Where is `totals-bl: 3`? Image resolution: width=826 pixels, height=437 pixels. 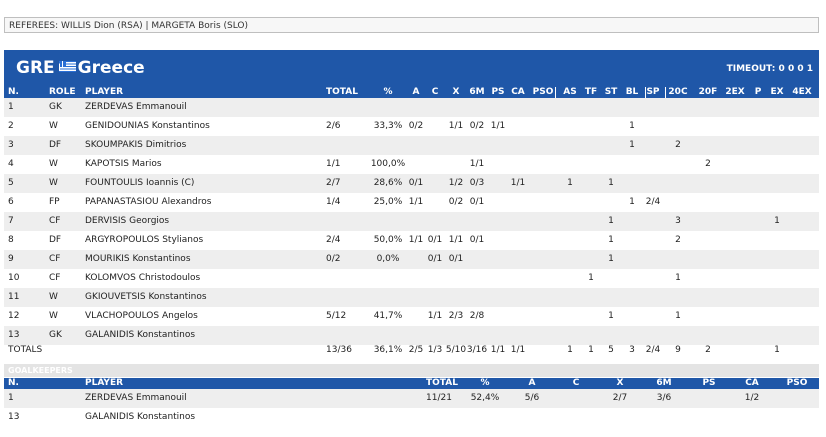 totals-bl: 3 is located at coordinates (632, 350).